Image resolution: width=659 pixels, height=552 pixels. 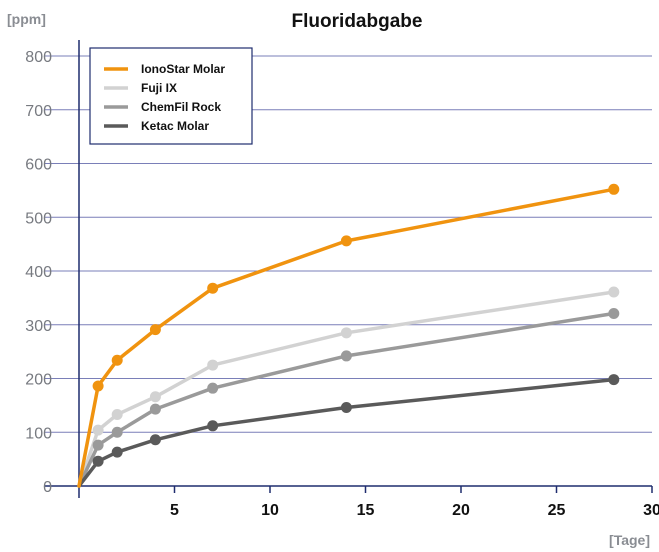 I want to click on x-tick-label: 20, so click(x=461, y=510).